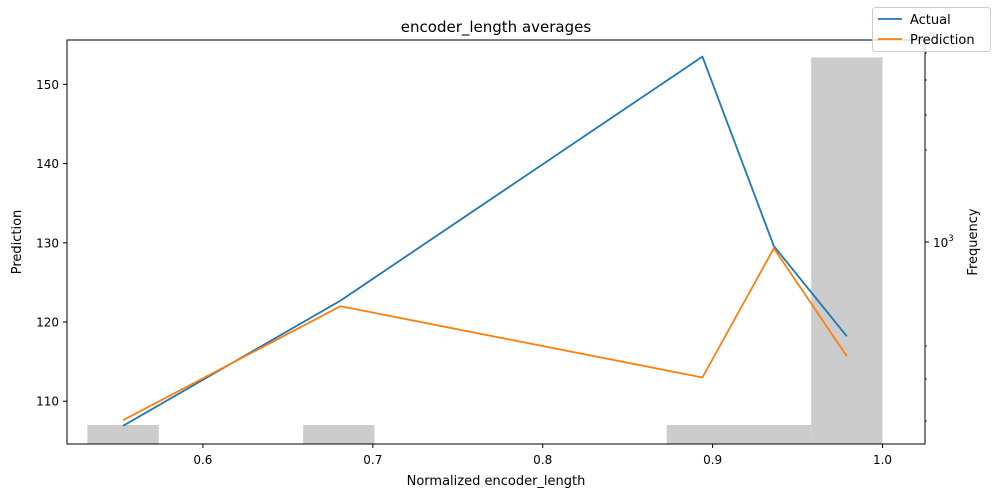 The height and width of the screenshot is (498, 998). I want to click on y-tick-label: 150, so click(47, 85).